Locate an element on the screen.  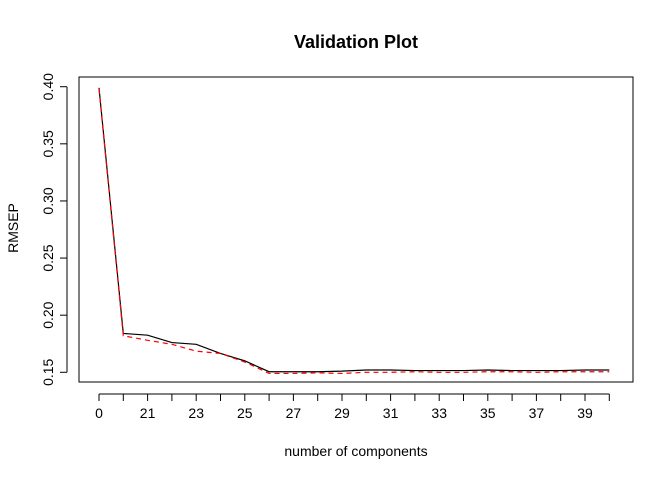
y-axis-label: RMSEP is located at coordinates (13, 228).